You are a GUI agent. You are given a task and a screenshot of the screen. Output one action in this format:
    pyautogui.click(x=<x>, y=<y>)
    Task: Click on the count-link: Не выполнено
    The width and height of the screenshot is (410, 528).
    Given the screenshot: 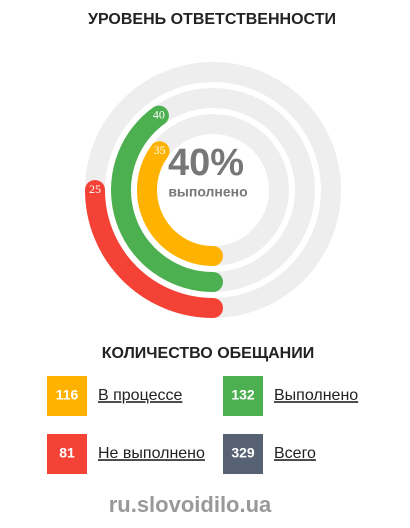 What is the action you would take?
    pyautogui.click(x=151, y=453)
    